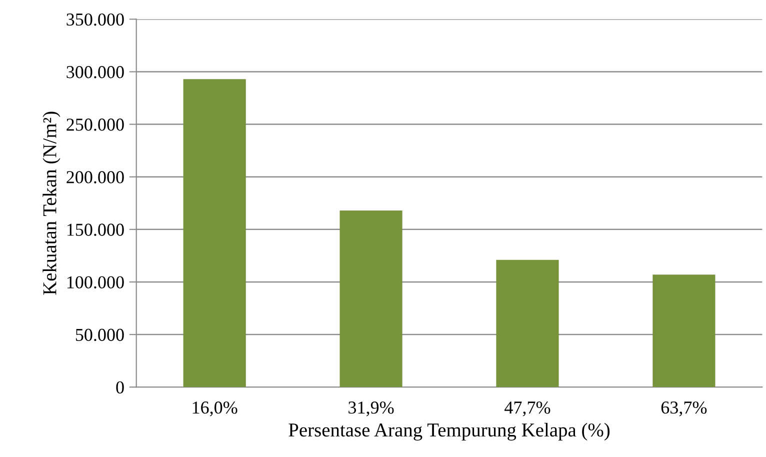 The width and height of the screenshot is (766, 457). Describe the element at coordinates (100, 335) in the screenshot. I see `y-tick-label: 50.000` at that location.